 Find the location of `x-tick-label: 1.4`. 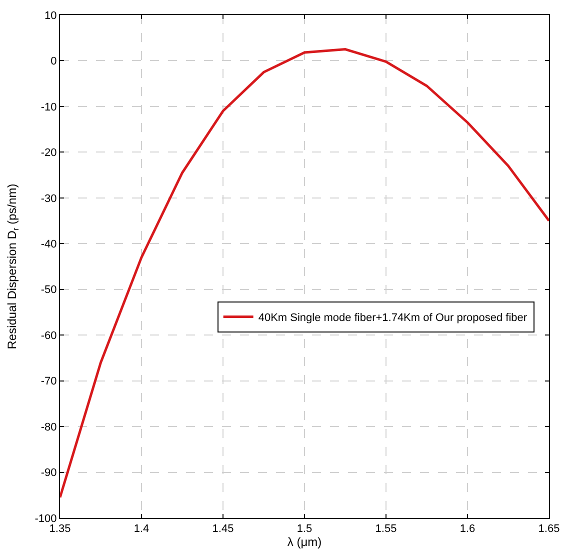

x-tick-label: 1.4 is located at coordinates (142, 529).